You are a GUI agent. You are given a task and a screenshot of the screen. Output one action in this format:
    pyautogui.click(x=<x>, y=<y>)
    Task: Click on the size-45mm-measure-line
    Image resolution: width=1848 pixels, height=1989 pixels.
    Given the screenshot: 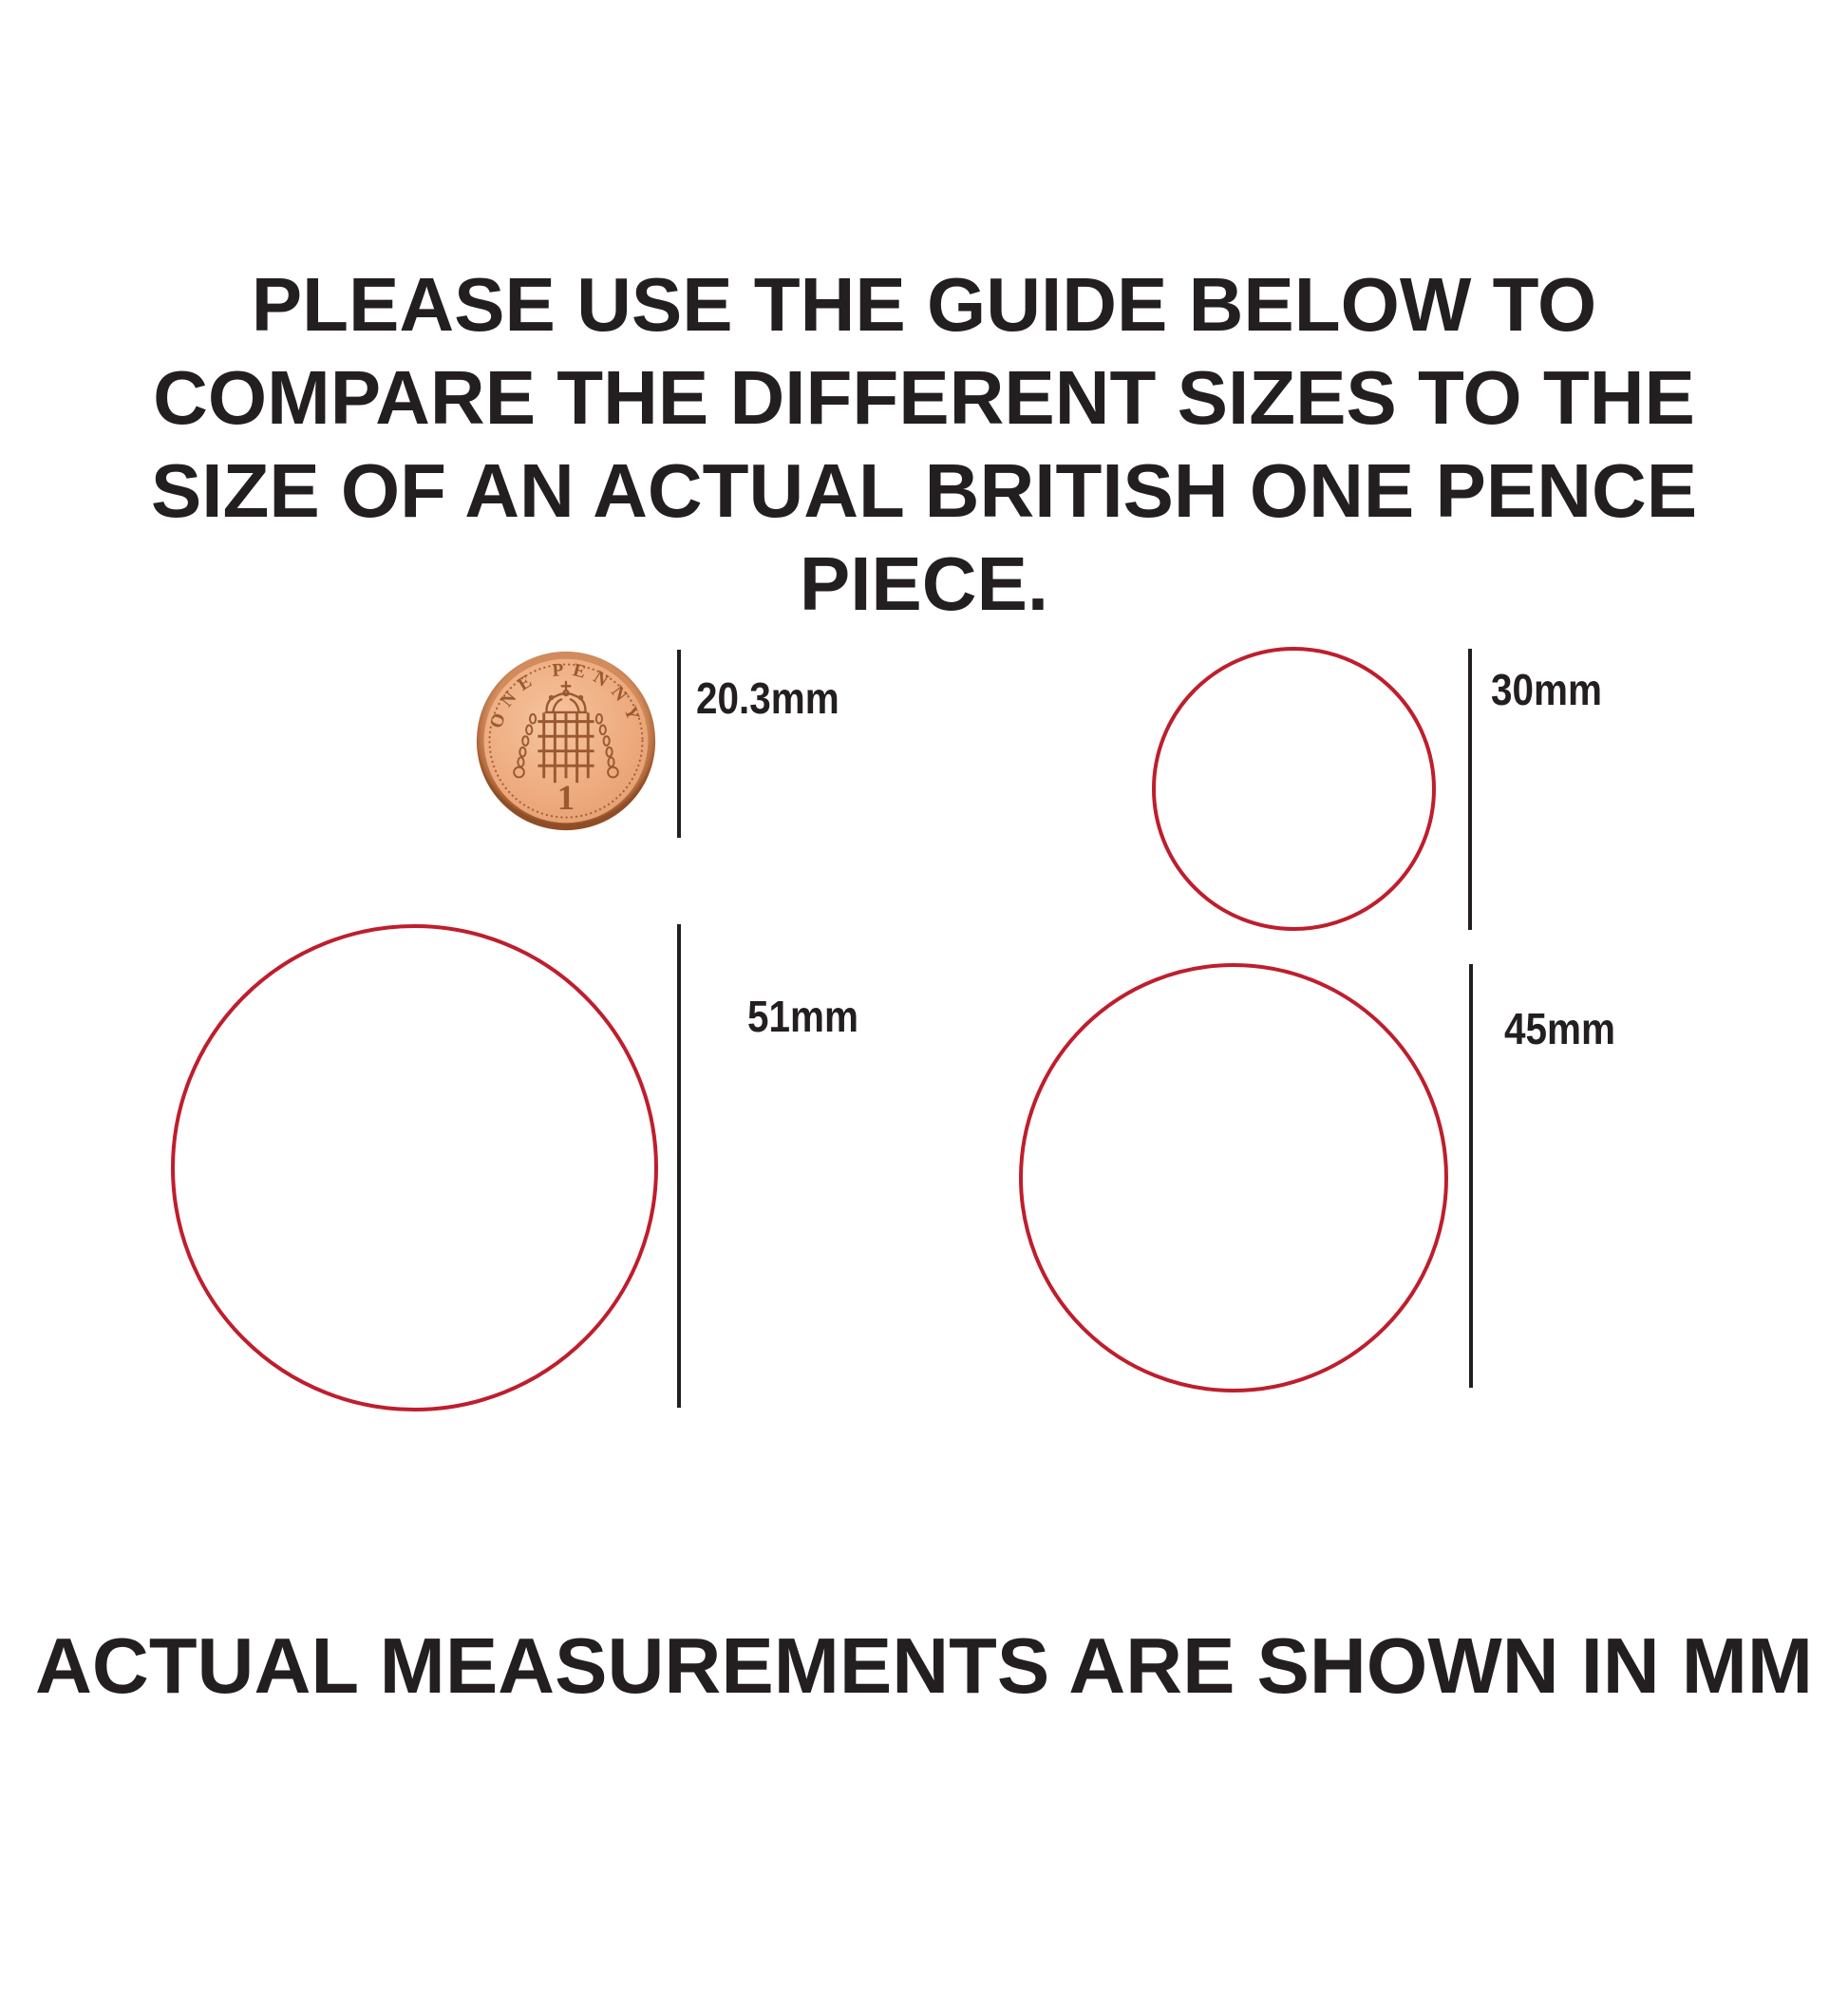 What is the action you would take?
    pyautogui.click(x=1471, y=1176)
    